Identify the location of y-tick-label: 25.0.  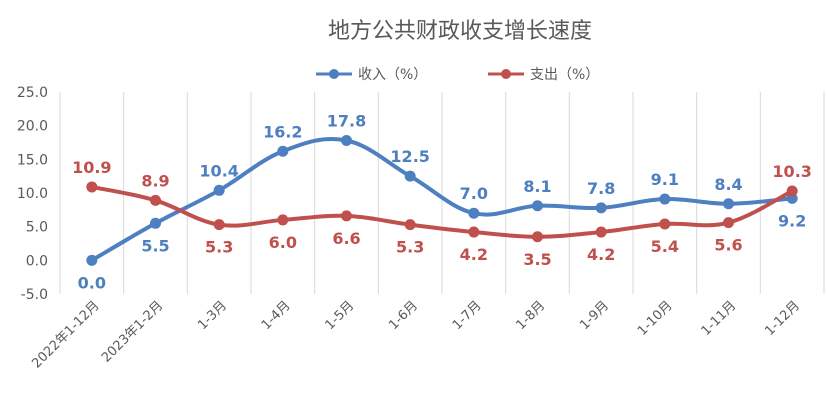
(32, 93).